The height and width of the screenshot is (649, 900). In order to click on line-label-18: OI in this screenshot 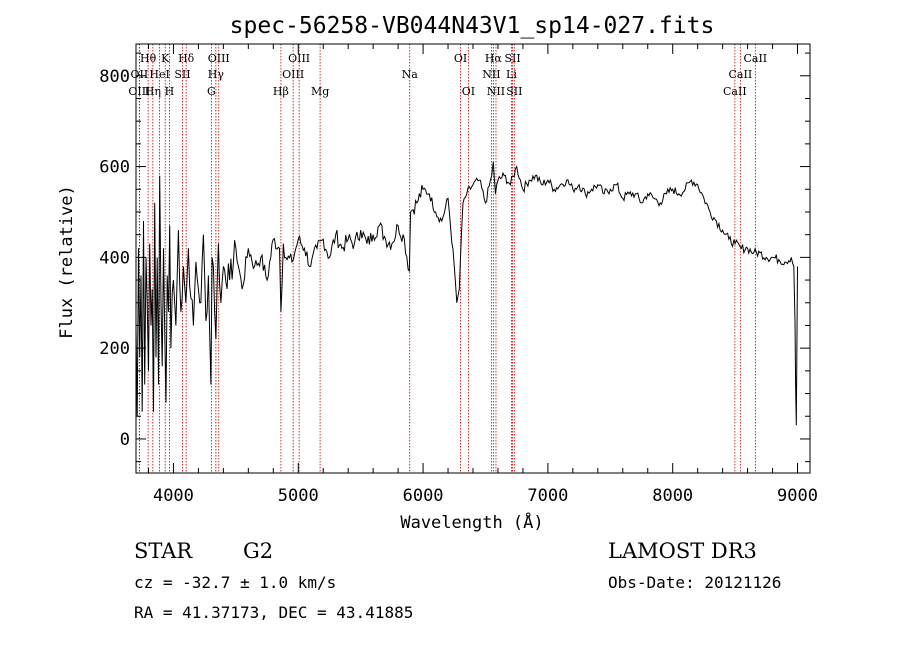, I will do `click(468, 91)`.